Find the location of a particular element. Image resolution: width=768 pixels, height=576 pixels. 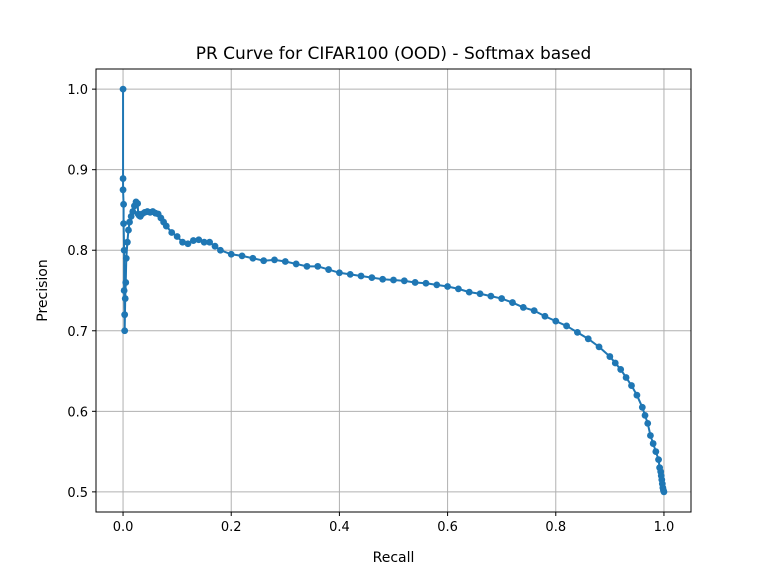

y-tick-label: 1.0 is located at coordinates (77, 90).